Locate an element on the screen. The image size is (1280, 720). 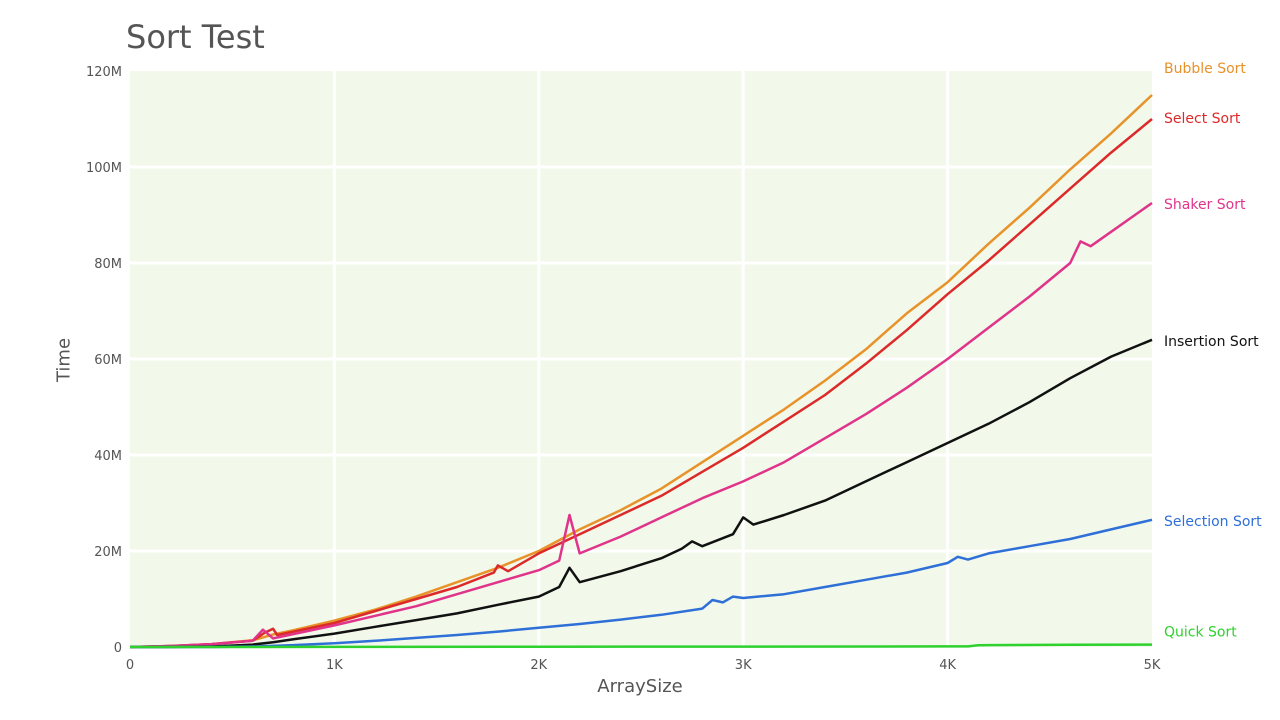
y-tick-label: 20M is located at coordinates (108, 552).